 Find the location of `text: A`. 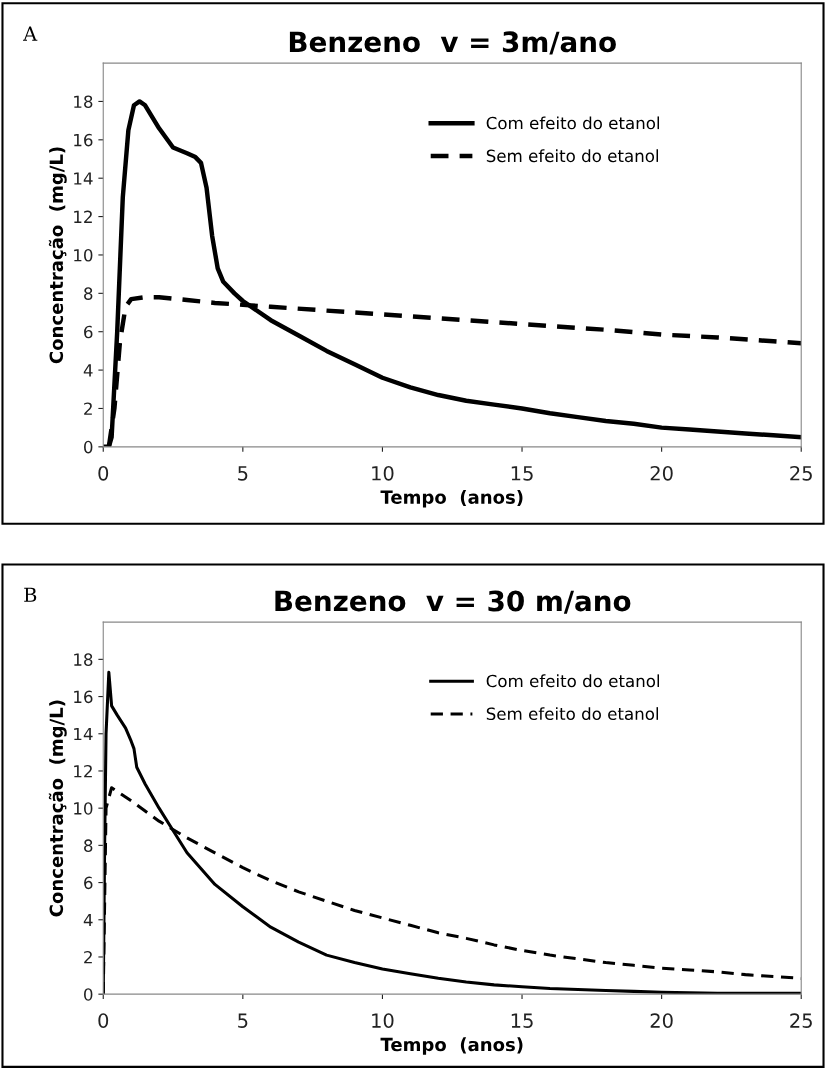

text: A is located at coordinates (30, 33).